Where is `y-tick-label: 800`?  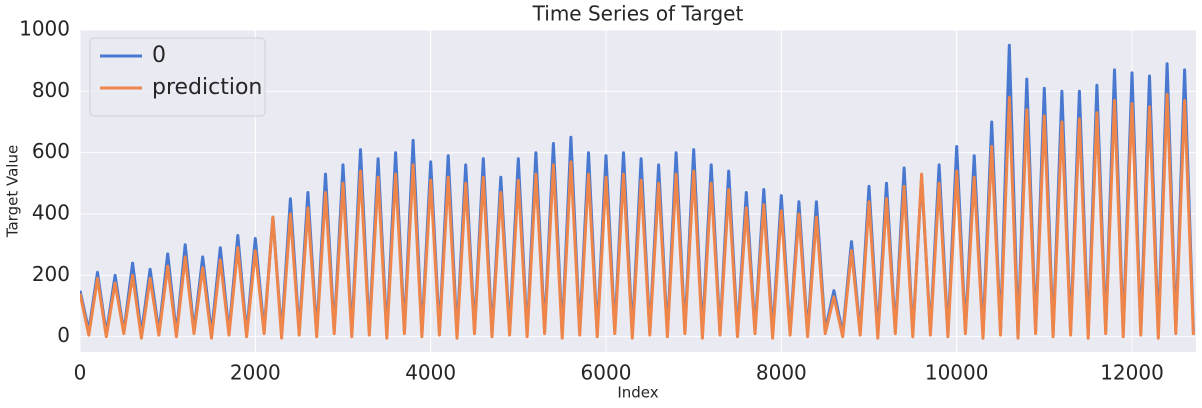
y-tick-label: 800 is located at coordinates (51, 90).